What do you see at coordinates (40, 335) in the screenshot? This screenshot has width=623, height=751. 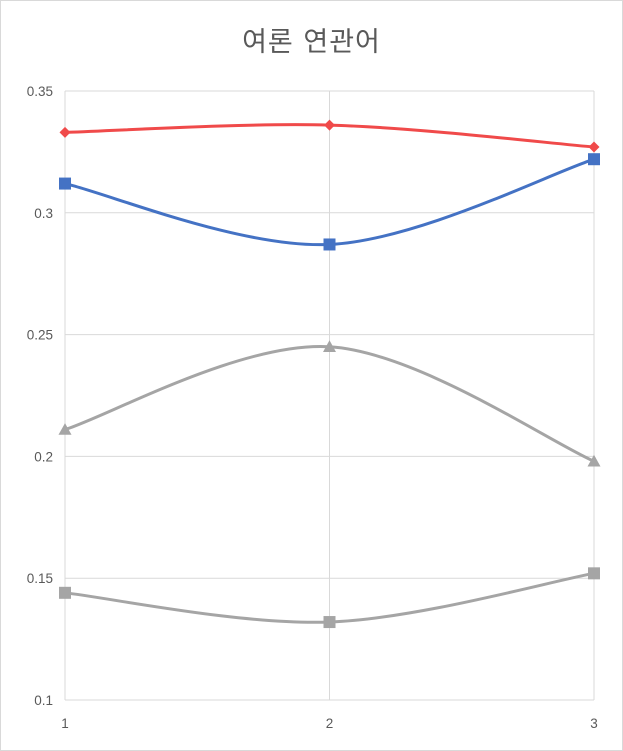 I see `y-tick-label: 0.25` at bounding box center [40, 335].